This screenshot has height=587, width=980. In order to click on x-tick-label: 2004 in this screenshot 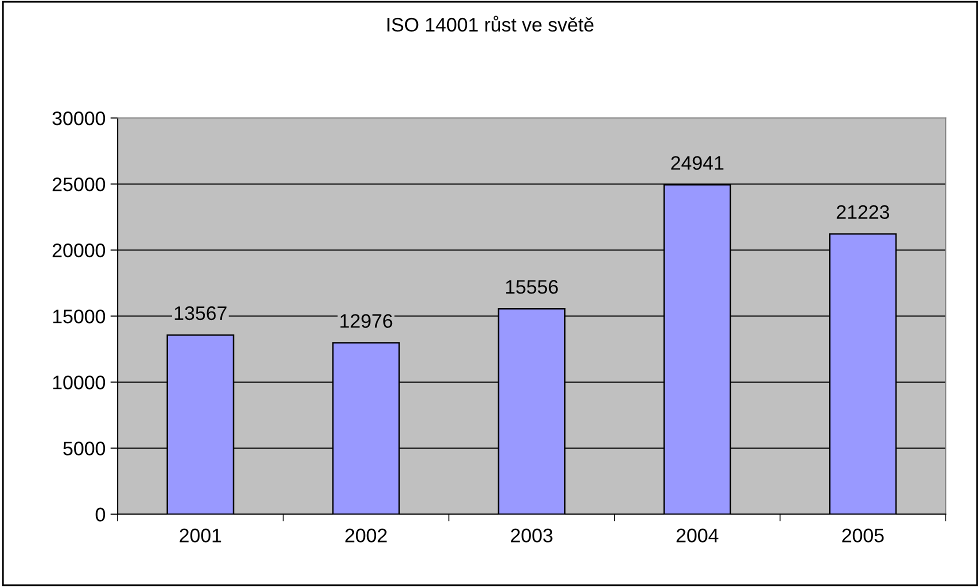, I will do `click(697, 535)`.